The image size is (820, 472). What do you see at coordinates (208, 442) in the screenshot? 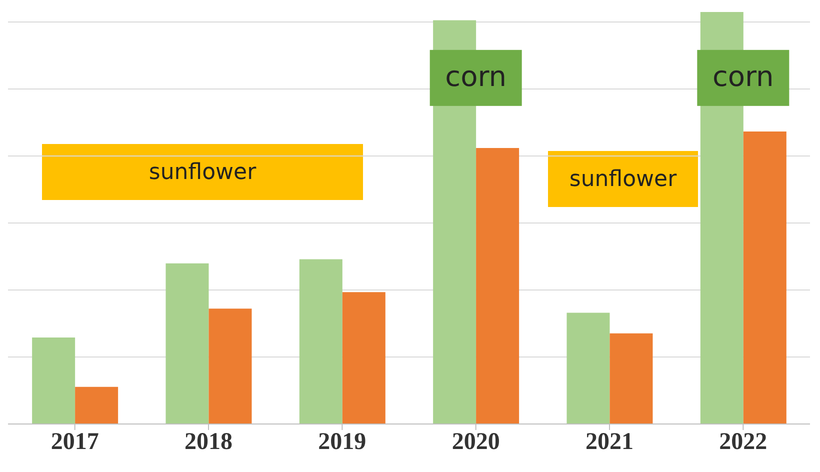
I see `x-tick-label: 2018` at bounding box center [208, 442].